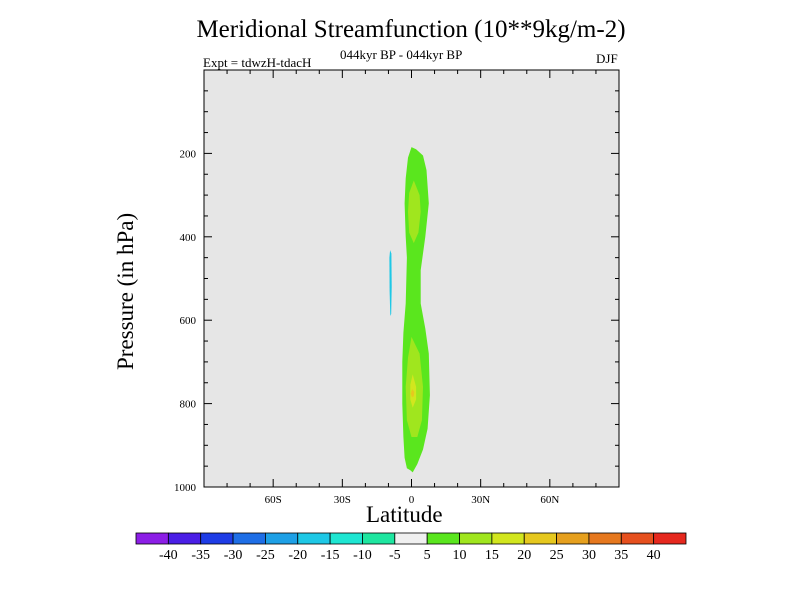 This screenshot has width=800, height=600. What do you see at coordinates (654, 555) in the screenshot?
I see `colorbar-label: 40` at bounding box center [654, 555].